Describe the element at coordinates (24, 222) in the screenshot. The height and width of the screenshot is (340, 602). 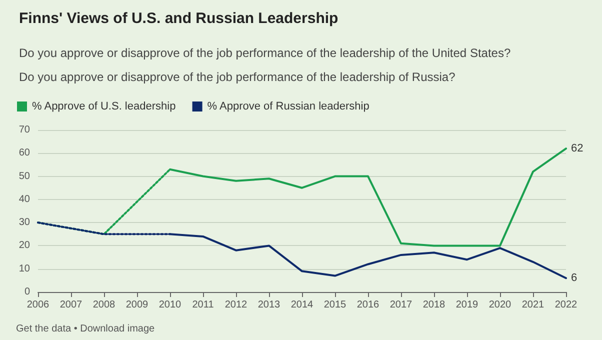
I see `y-tick-label: 30` at that location.